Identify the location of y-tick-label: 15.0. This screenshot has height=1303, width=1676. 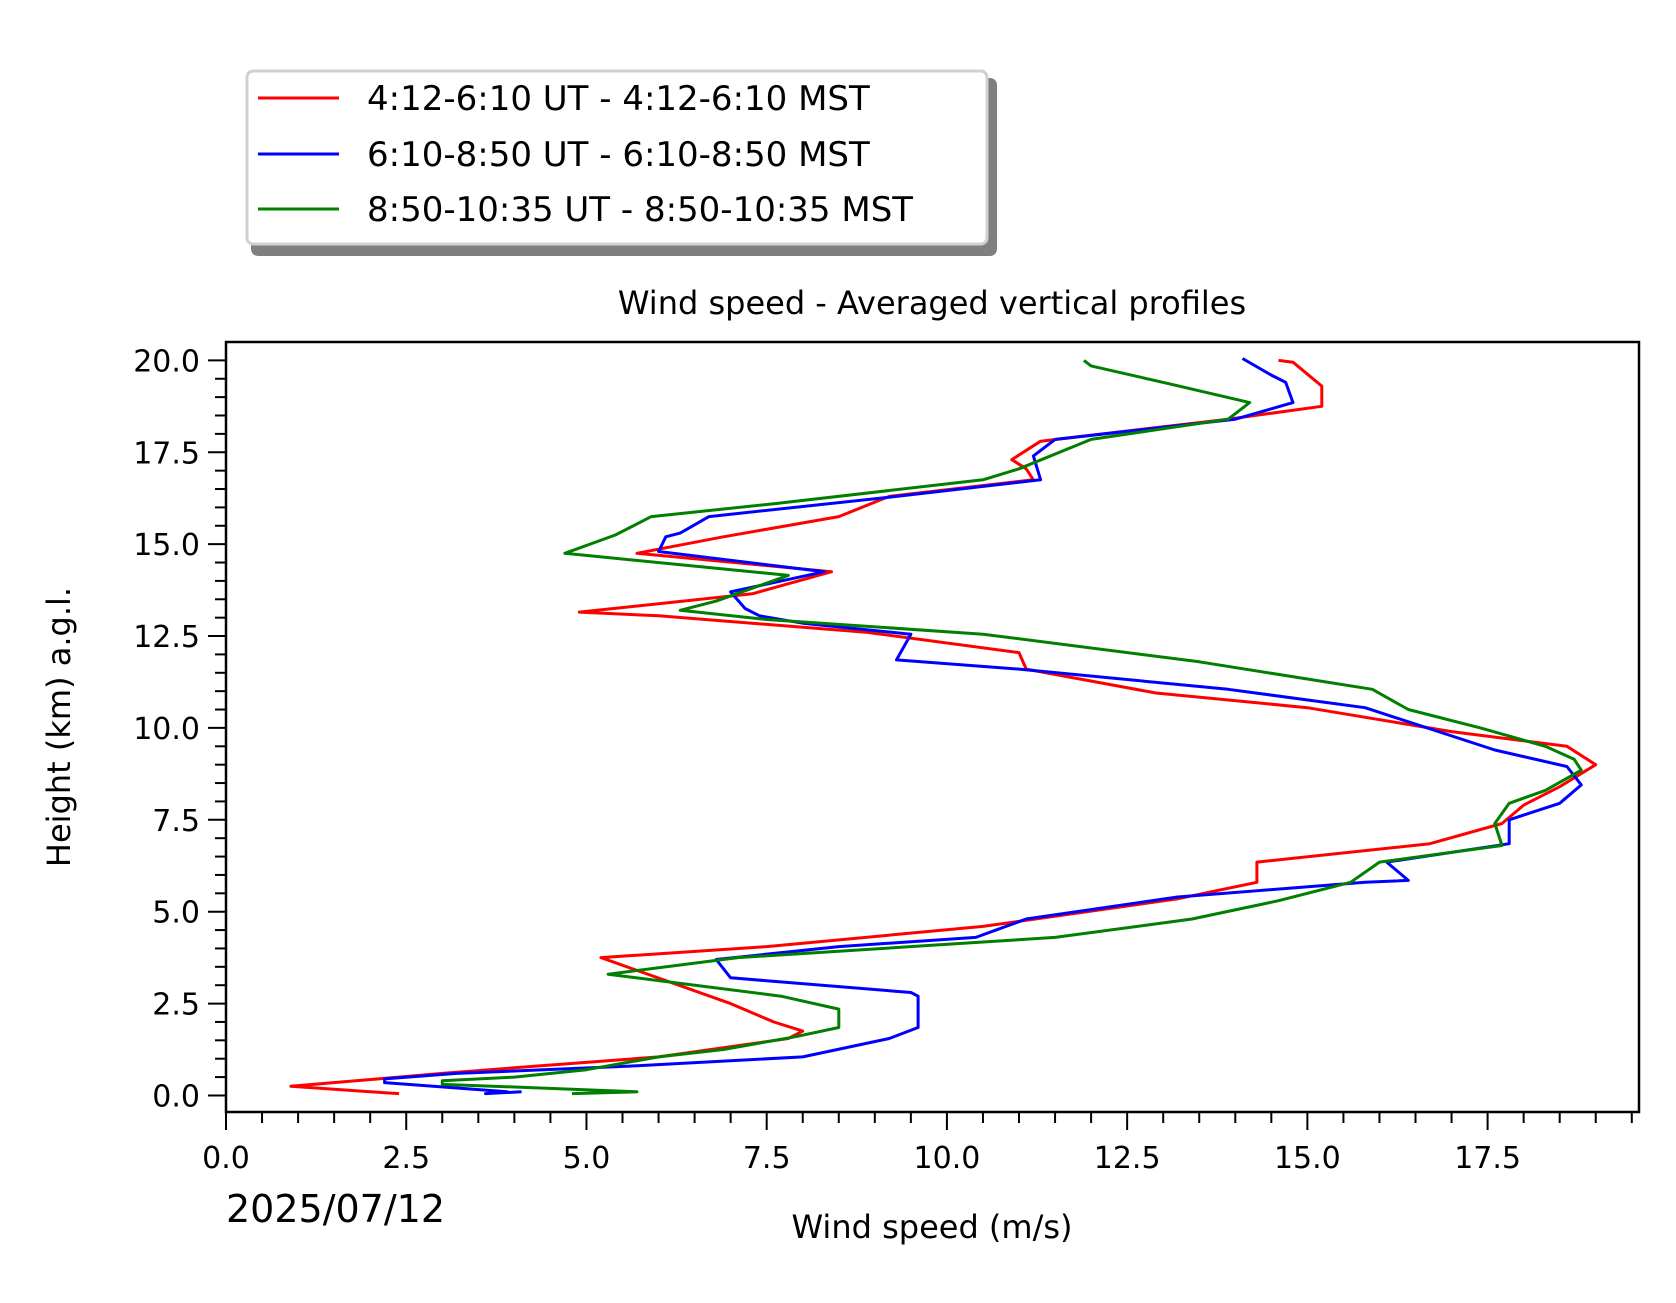
(166, 545).